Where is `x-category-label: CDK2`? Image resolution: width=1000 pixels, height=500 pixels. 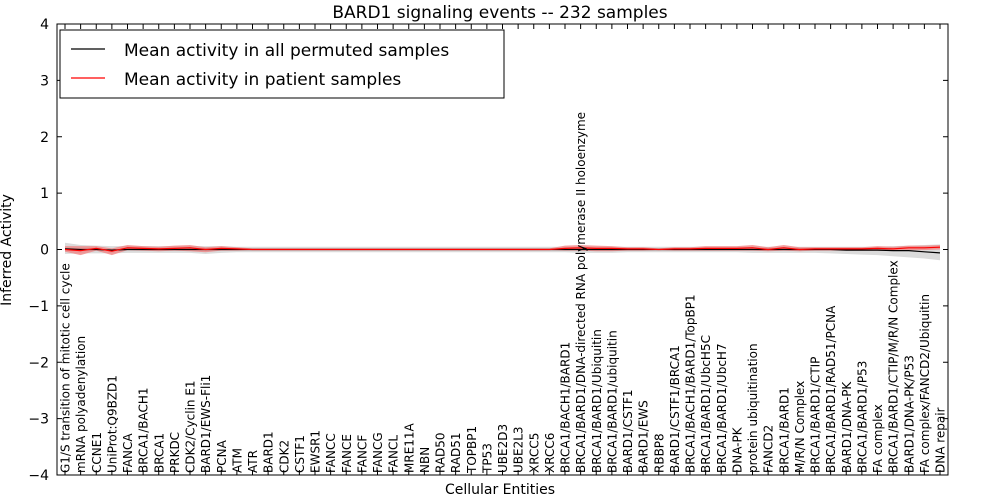
x-category-label: CDK2 is located at coordinates (284, 456).